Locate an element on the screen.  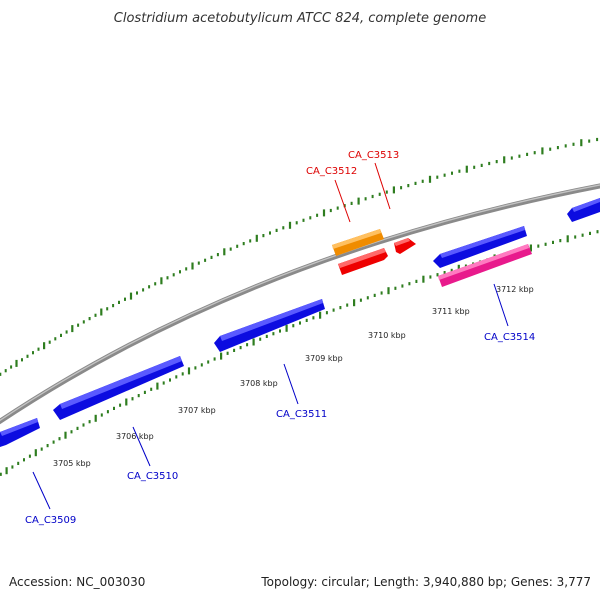
leader-line-ca-c3509 is located at coordinates (41, 490).